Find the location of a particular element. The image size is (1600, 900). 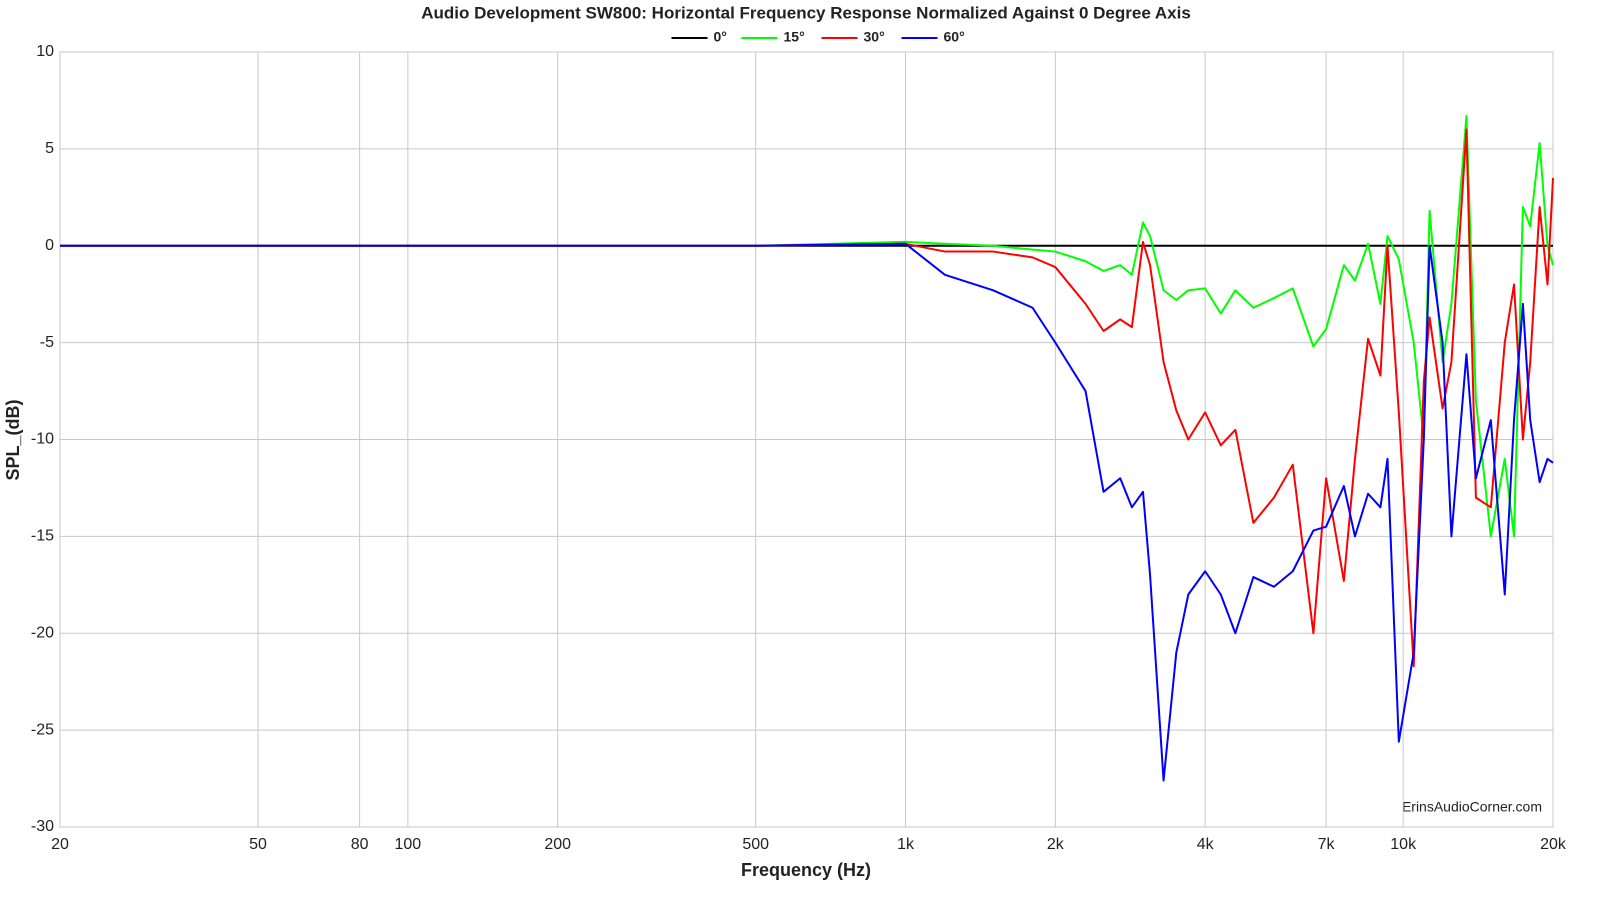

y-tick-label: -20 is located at coordinates (42, 632).